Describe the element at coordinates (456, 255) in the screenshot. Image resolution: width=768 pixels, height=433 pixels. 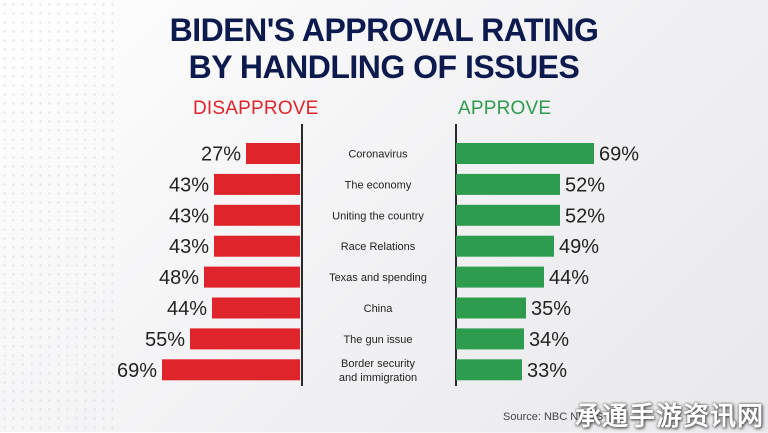
I see `approve-axis-line` at that location.